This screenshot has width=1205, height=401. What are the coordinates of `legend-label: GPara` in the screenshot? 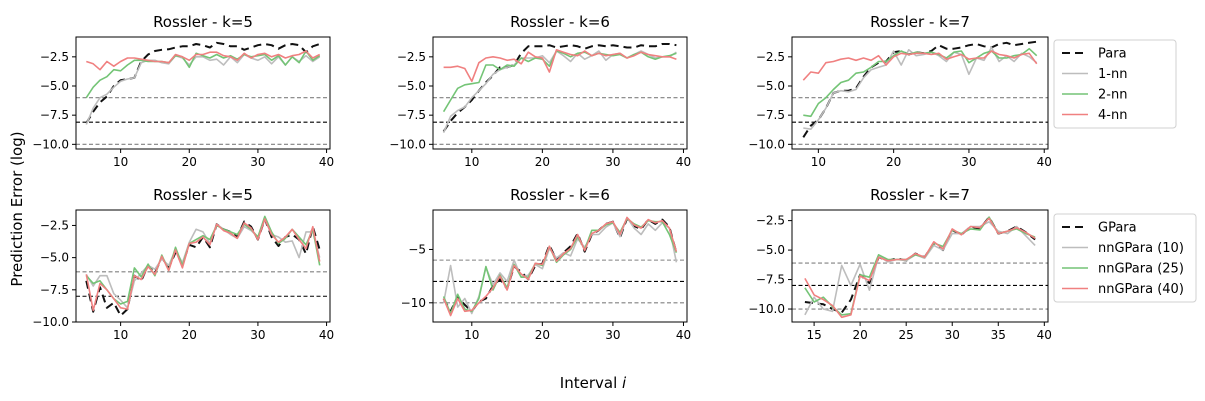 It's located at (1117, 228).